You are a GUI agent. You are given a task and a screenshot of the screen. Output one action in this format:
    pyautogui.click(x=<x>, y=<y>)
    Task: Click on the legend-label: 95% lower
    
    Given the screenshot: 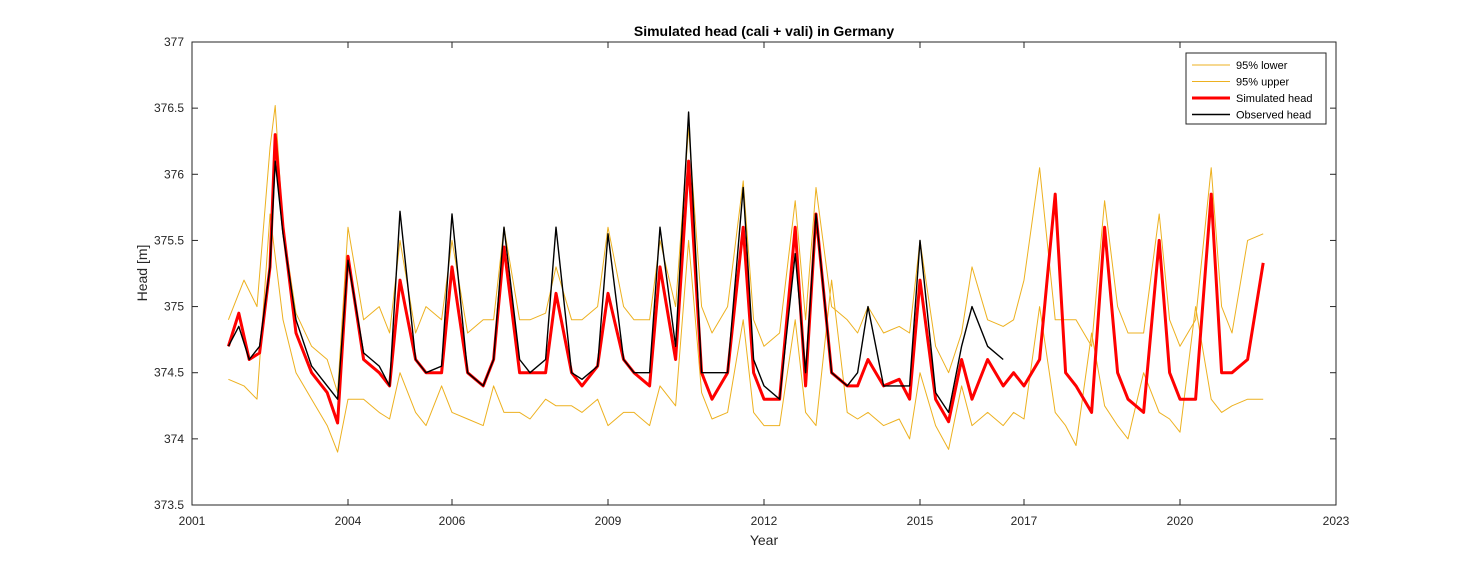 What is the action you would take?
    pyautogui.click(x=1262, y=66)
    